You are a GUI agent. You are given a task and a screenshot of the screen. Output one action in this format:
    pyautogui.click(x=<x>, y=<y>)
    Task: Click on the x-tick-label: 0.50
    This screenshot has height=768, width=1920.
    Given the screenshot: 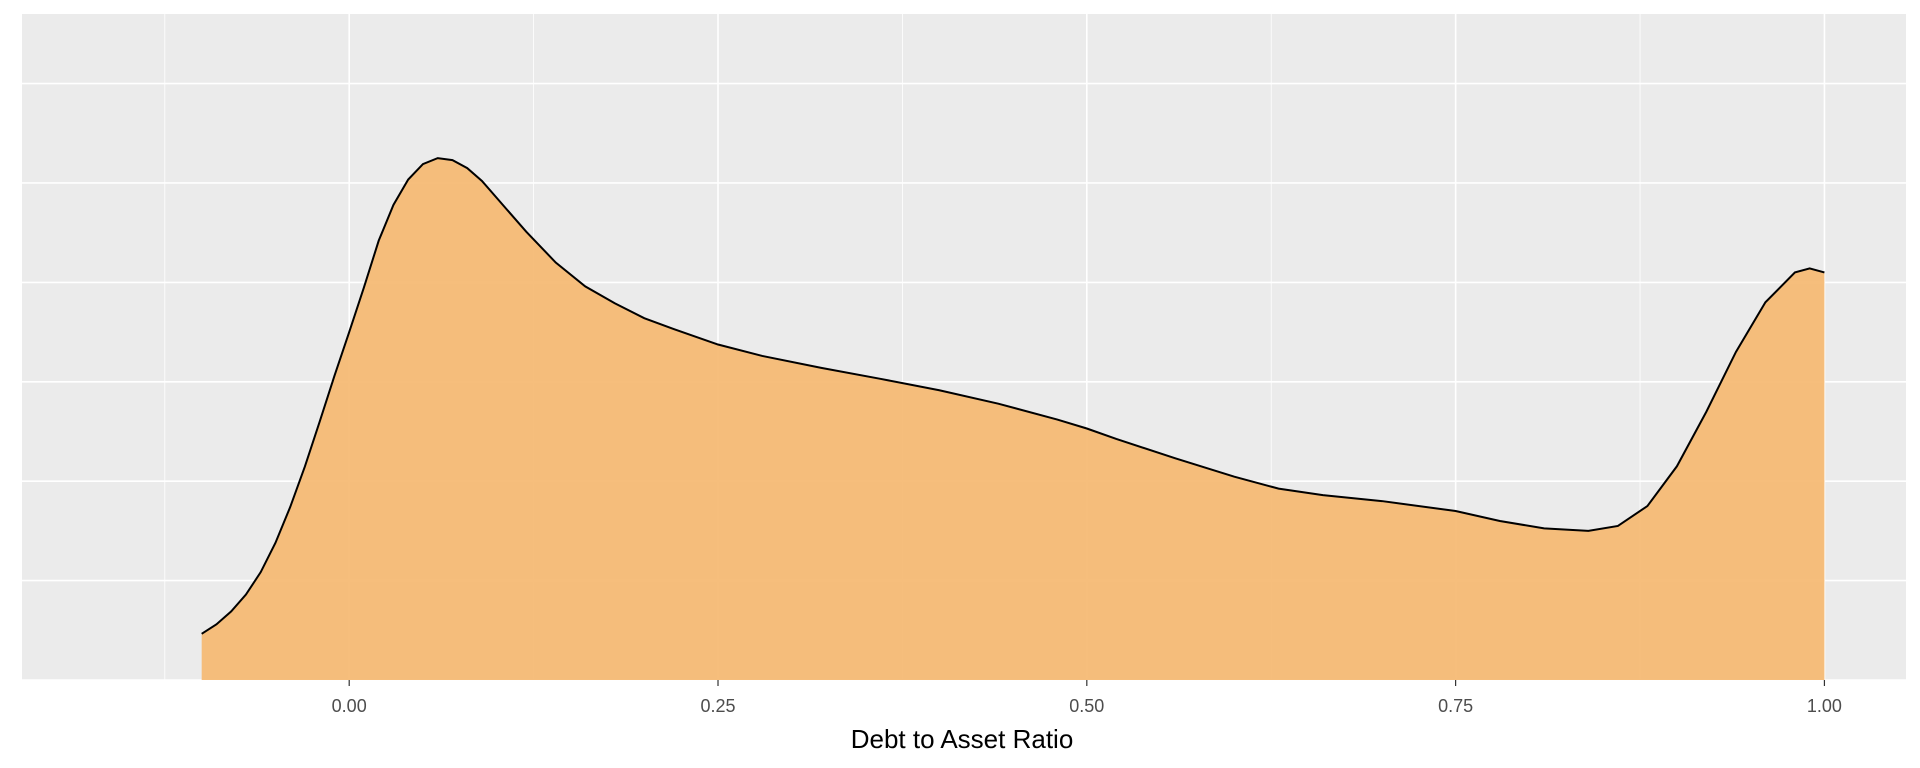 What is the action you would take?
    pyautogui.click(x=1086, y=706)
    